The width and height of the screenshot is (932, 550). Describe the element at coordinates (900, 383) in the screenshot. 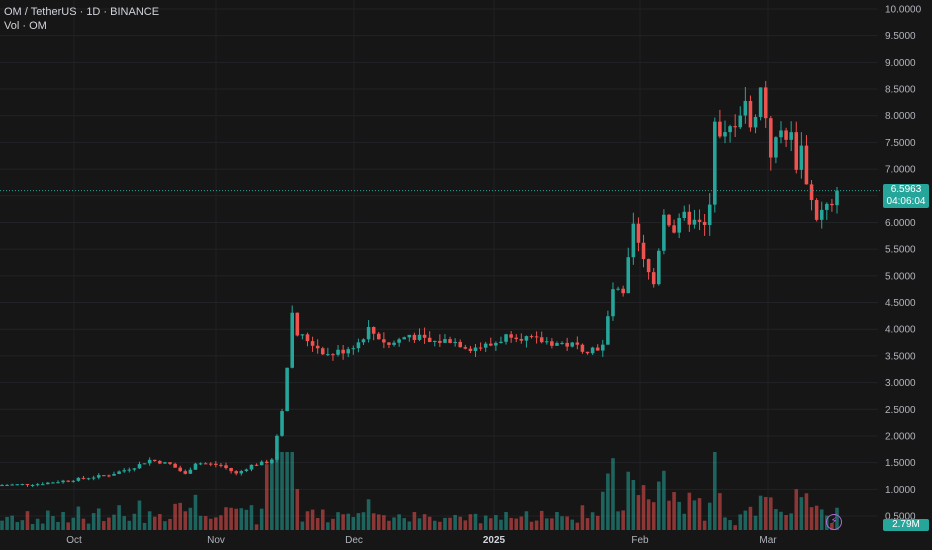

I see `price-tick-label: 3.0000` at that location.